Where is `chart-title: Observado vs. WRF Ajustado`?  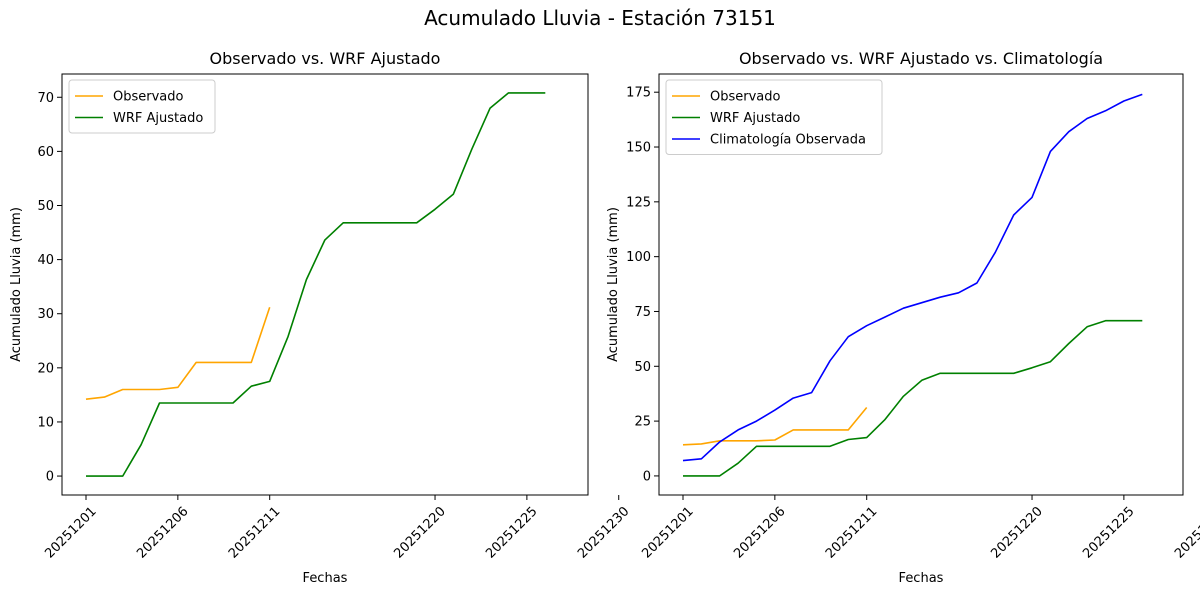 chart-title: Observado vs. WRF Ajustado is located at coordinates (325, 58).